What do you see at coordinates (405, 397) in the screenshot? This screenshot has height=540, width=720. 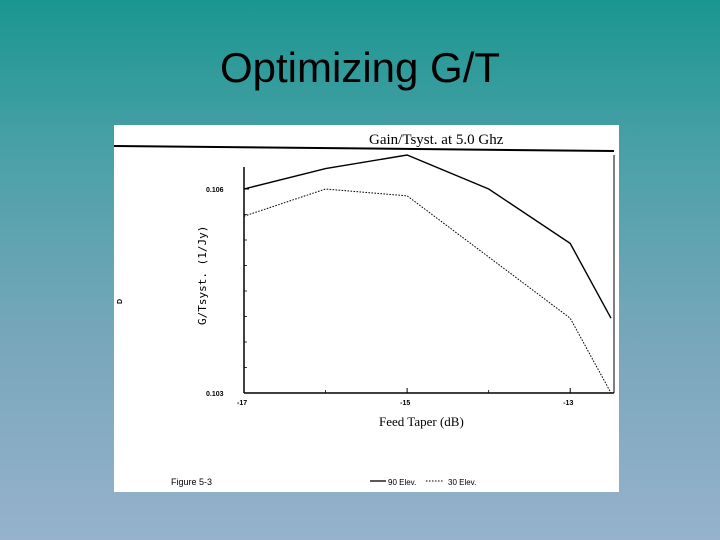 I see `x-ticks: -17 -15 -13` at bounding box center [405, 397].